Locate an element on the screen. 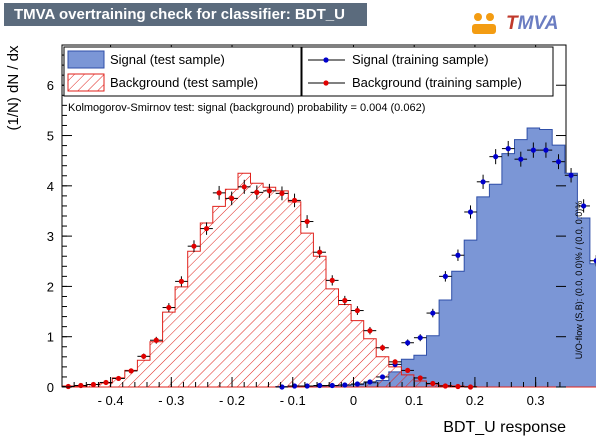 The image size is (596, 440). x-tick-label: - 0.2 is located at coordinates (232, 400).